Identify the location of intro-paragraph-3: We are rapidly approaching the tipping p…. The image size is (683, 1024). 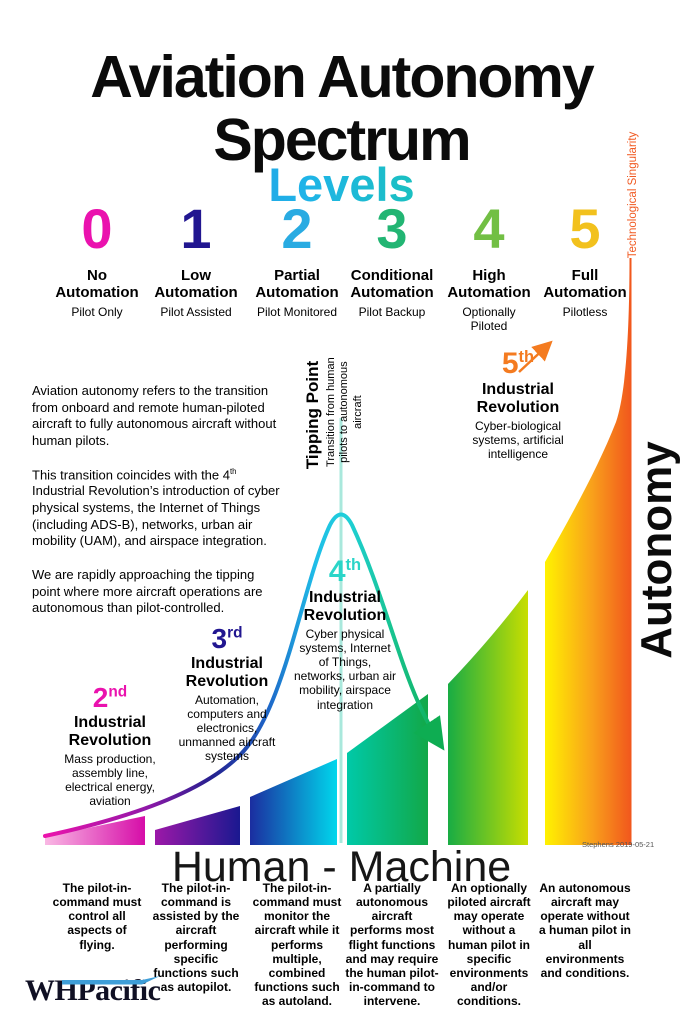
(147, 591).